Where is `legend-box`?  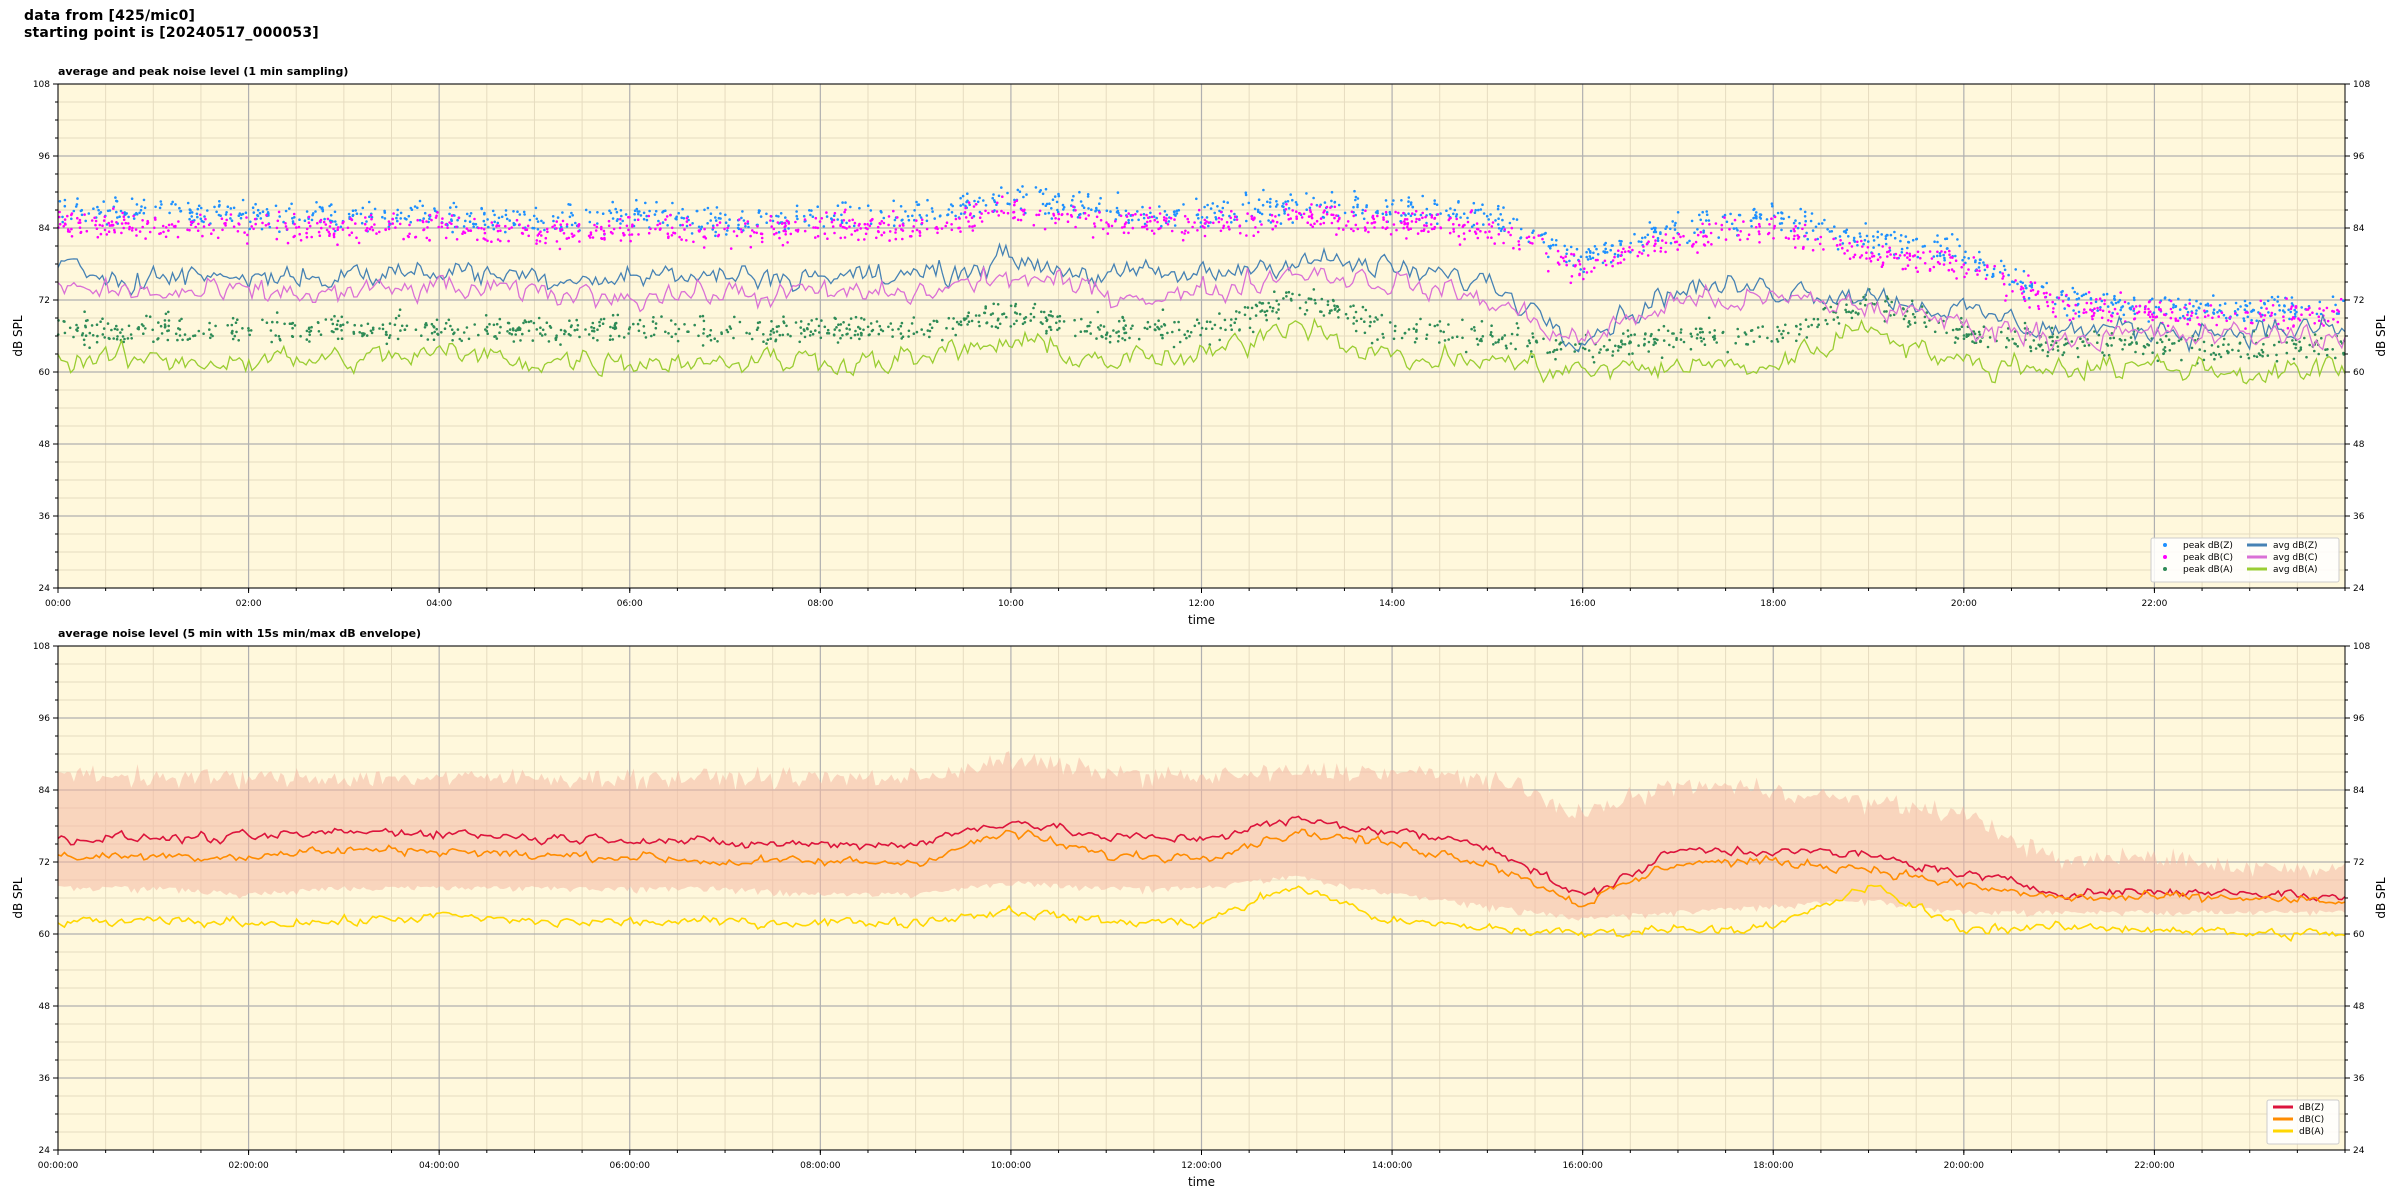
legend-box is located at coordinates (2245, 560).